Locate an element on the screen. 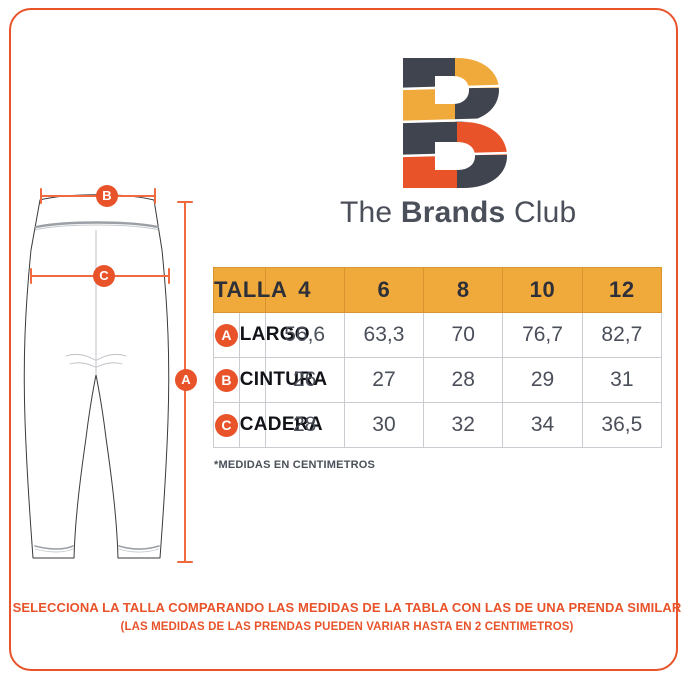 The height and width of the screenshot is (687, 694). cell-cintura-8: 28 is located at coordinates (463, 380).